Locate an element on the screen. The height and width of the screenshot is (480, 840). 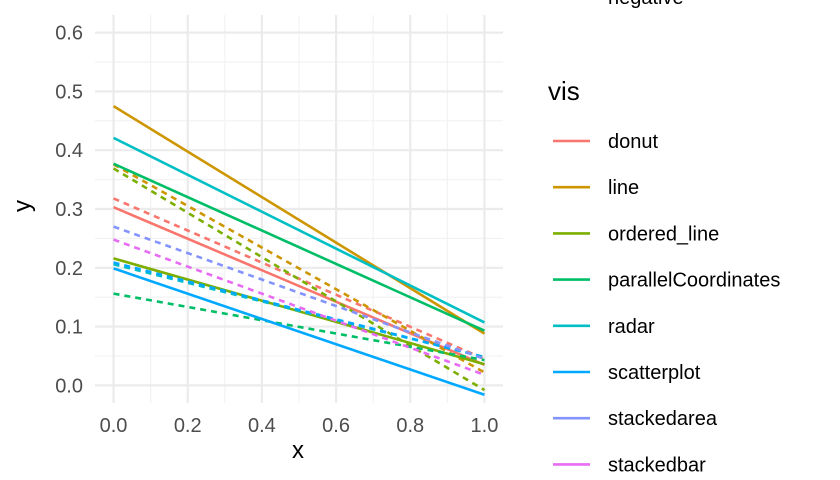
legend-label-ordered_line: ordered_line is located at coordinates (663, 234).